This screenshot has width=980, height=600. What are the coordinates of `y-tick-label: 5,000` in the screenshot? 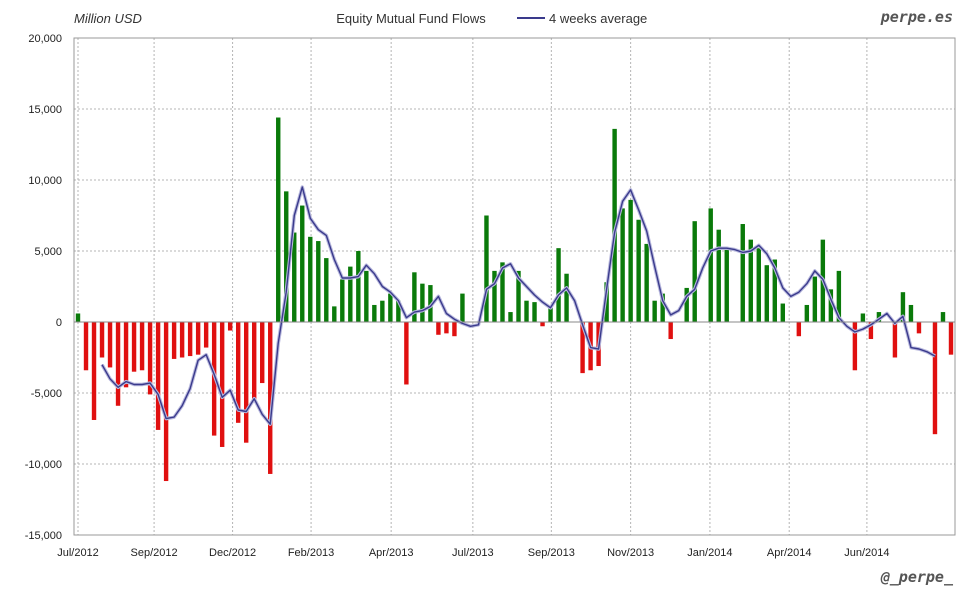 It's located at (48, 252).